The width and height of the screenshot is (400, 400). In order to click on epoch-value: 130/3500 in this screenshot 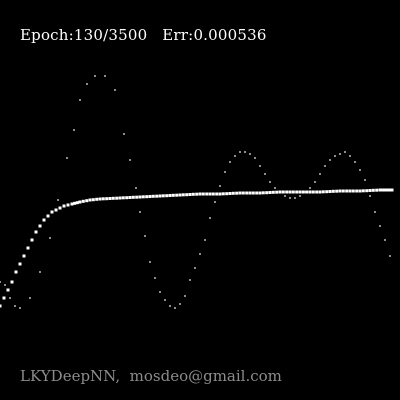, I will do `click(110, 35)`.